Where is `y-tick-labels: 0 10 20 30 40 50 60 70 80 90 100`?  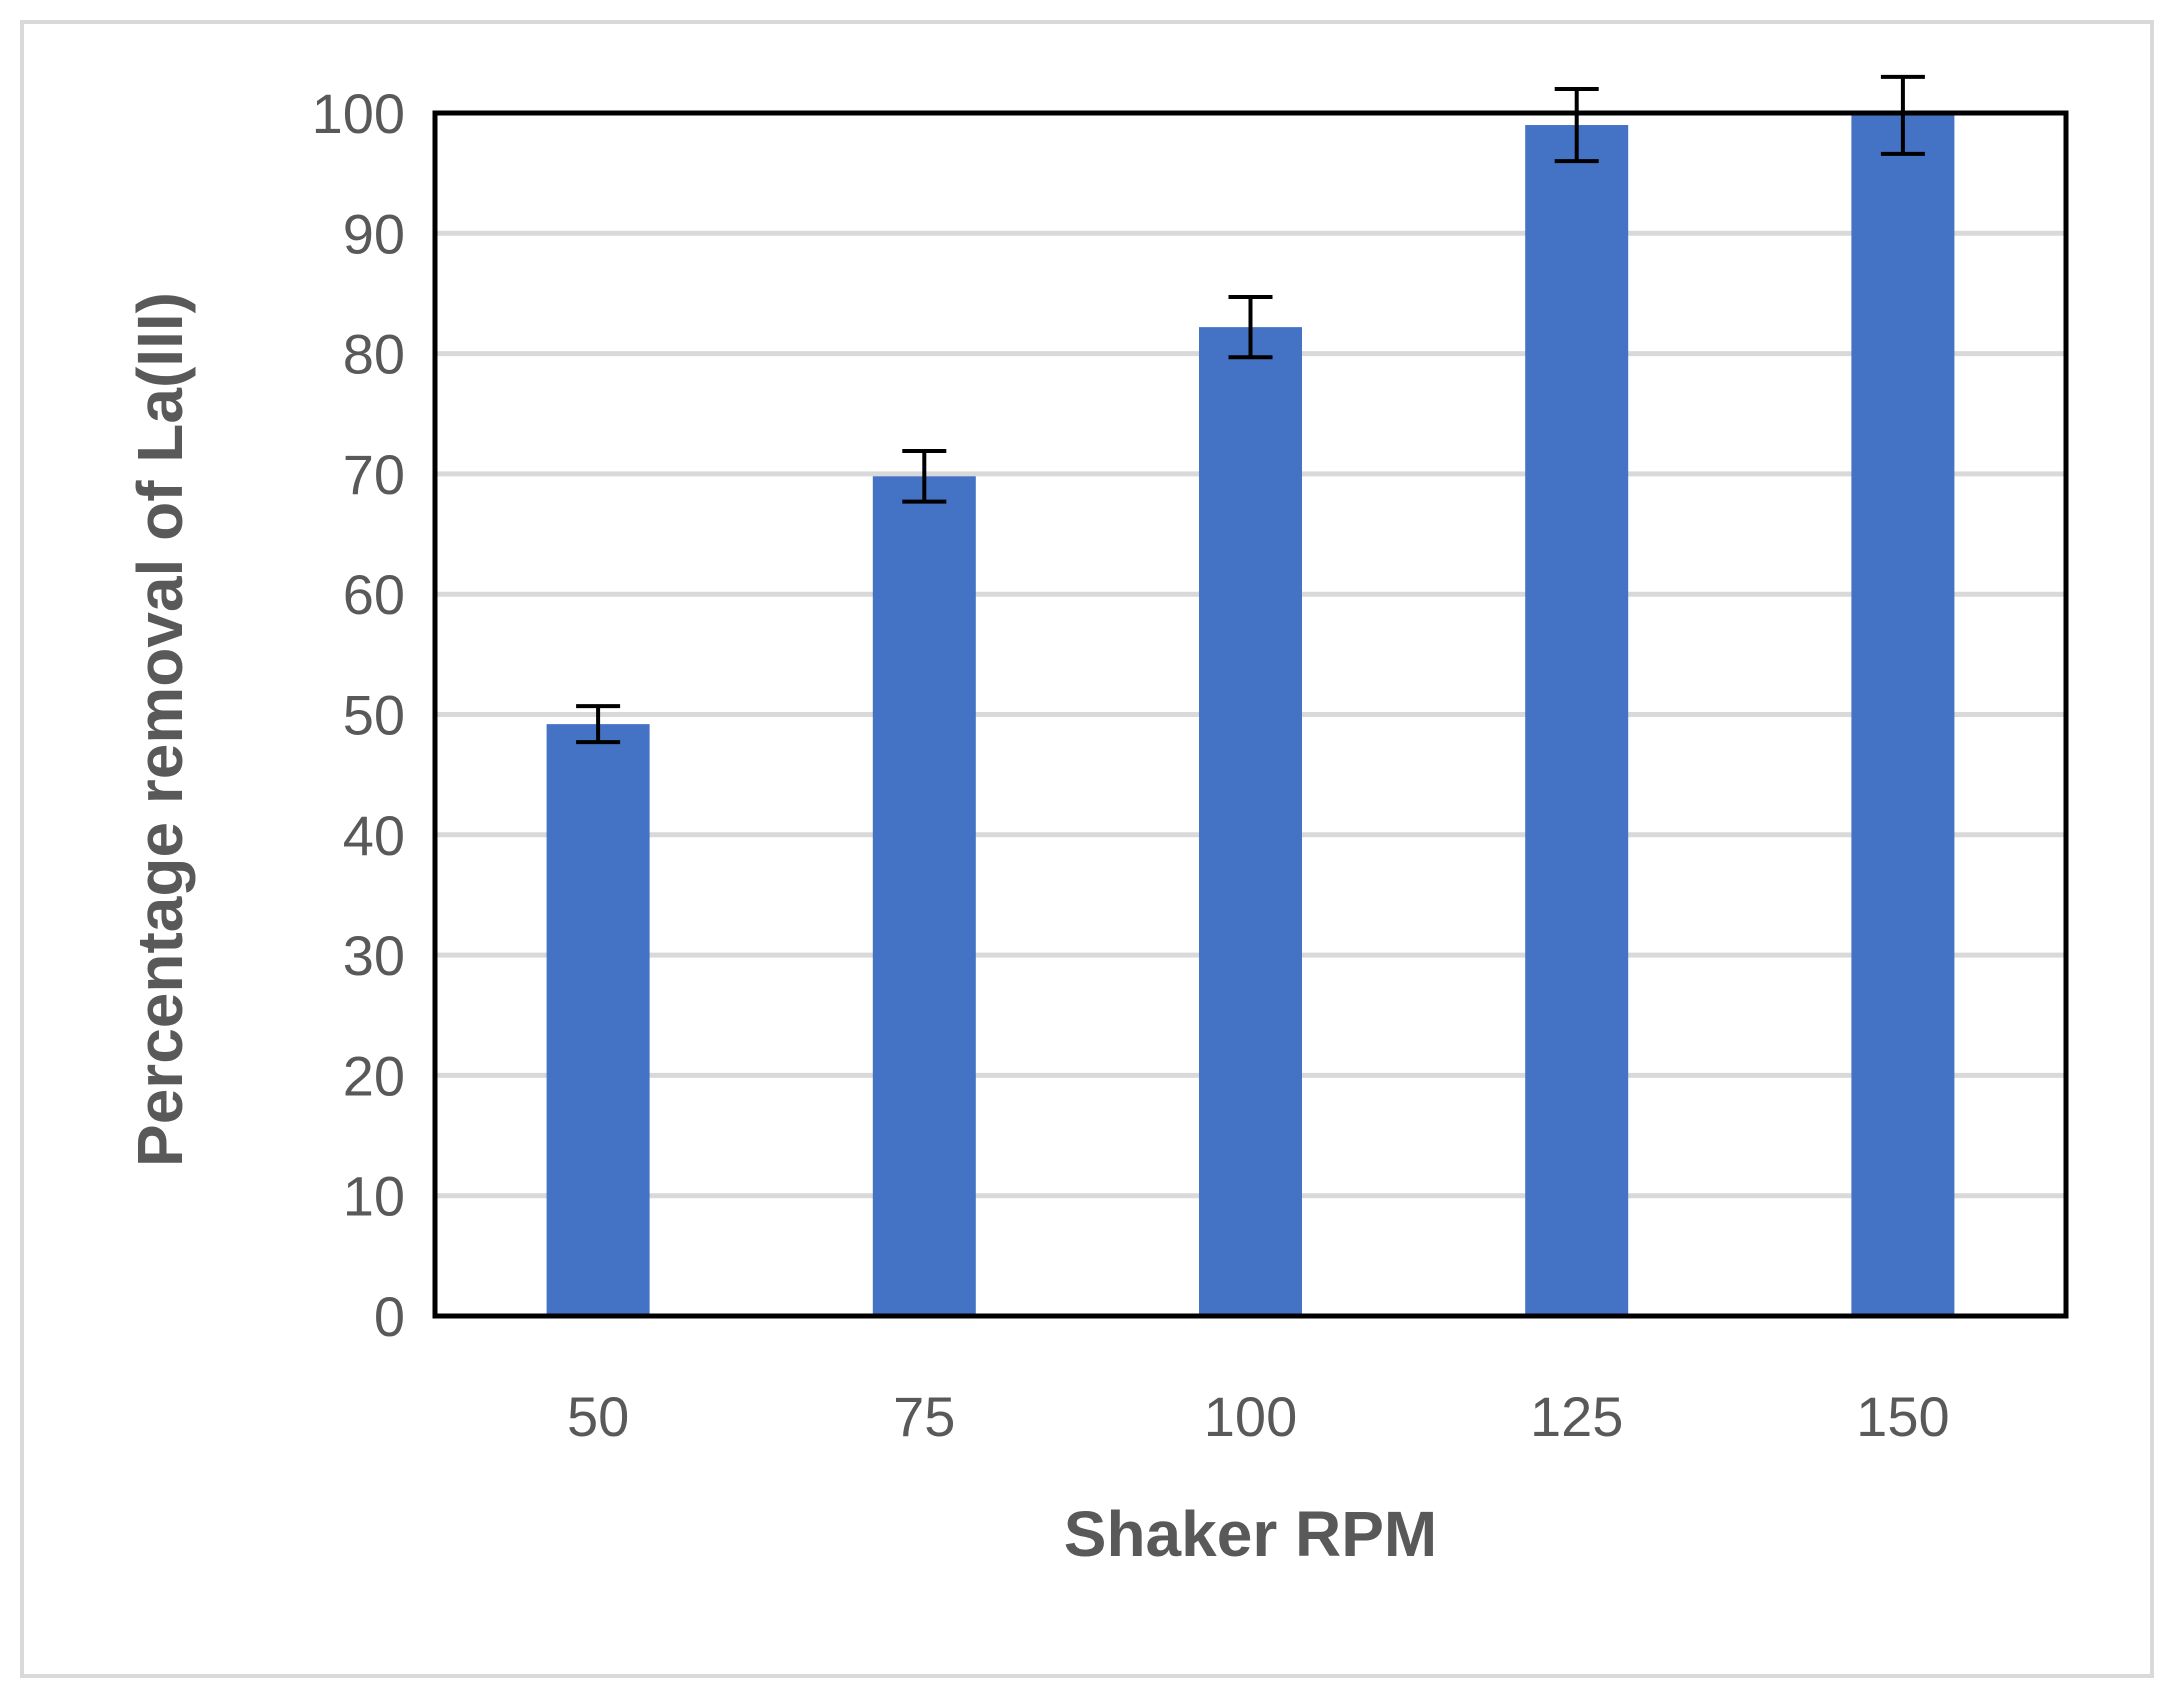
y-tick-labels: 0 10 20 30 40 50 60 70 80 90 100 is located at coordinates (358, 715).